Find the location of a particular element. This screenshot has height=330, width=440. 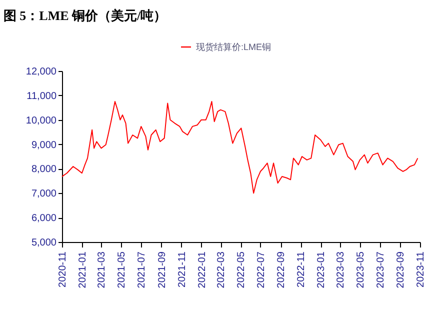

x-tick-label: 2023-07 is located at coordinates (380, 269).